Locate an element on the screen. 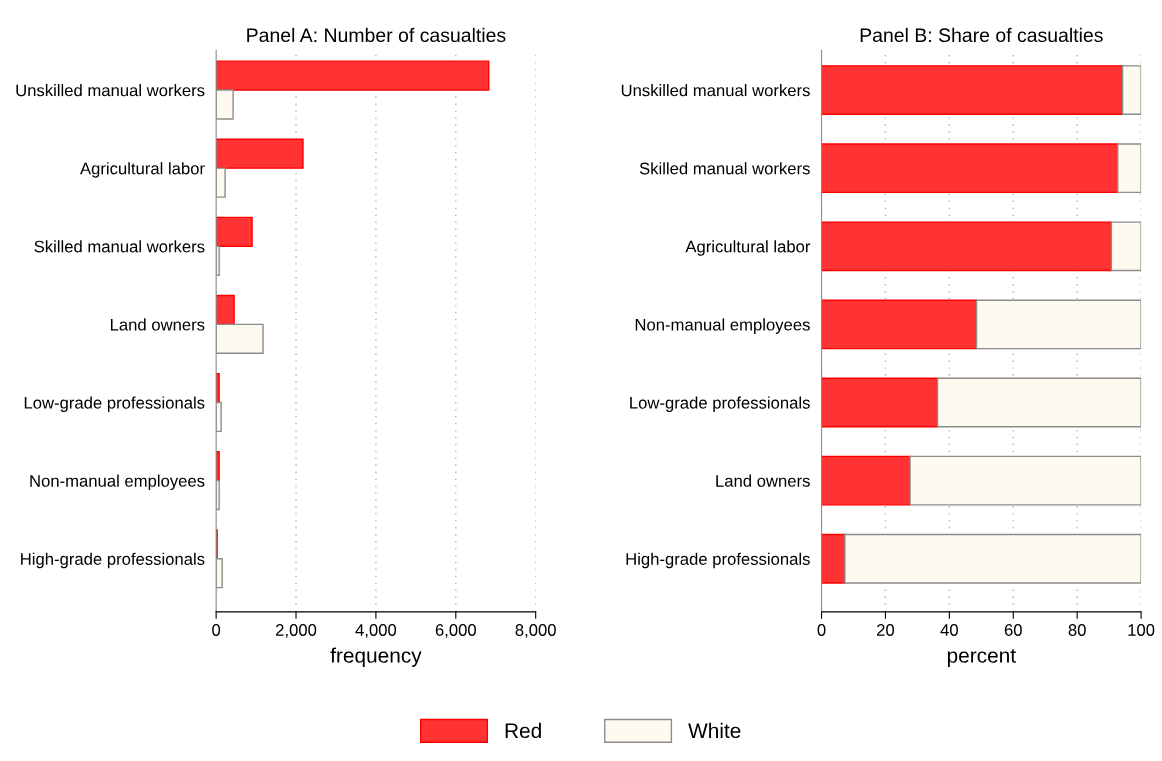  legend-label: White is located at coordinates (714, 730).